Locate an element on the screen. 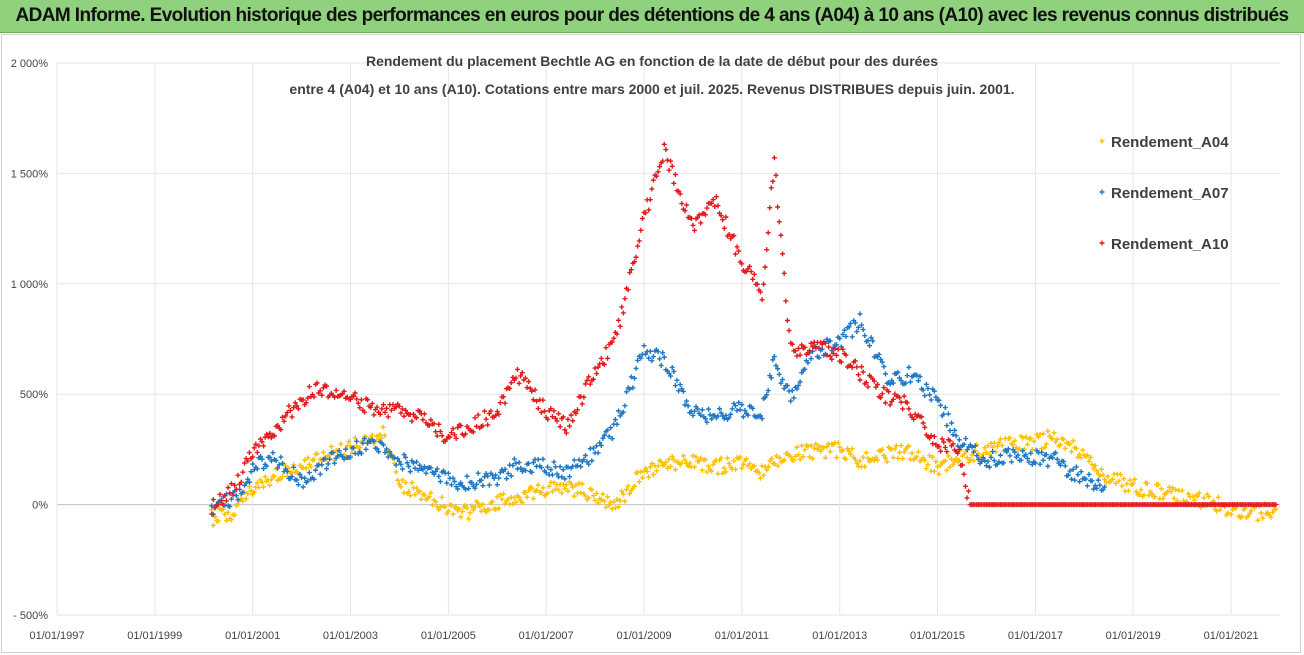 The image size is (1304, 655). x-tick-label: 01/01/2001 is located at coordinates (252, 636).